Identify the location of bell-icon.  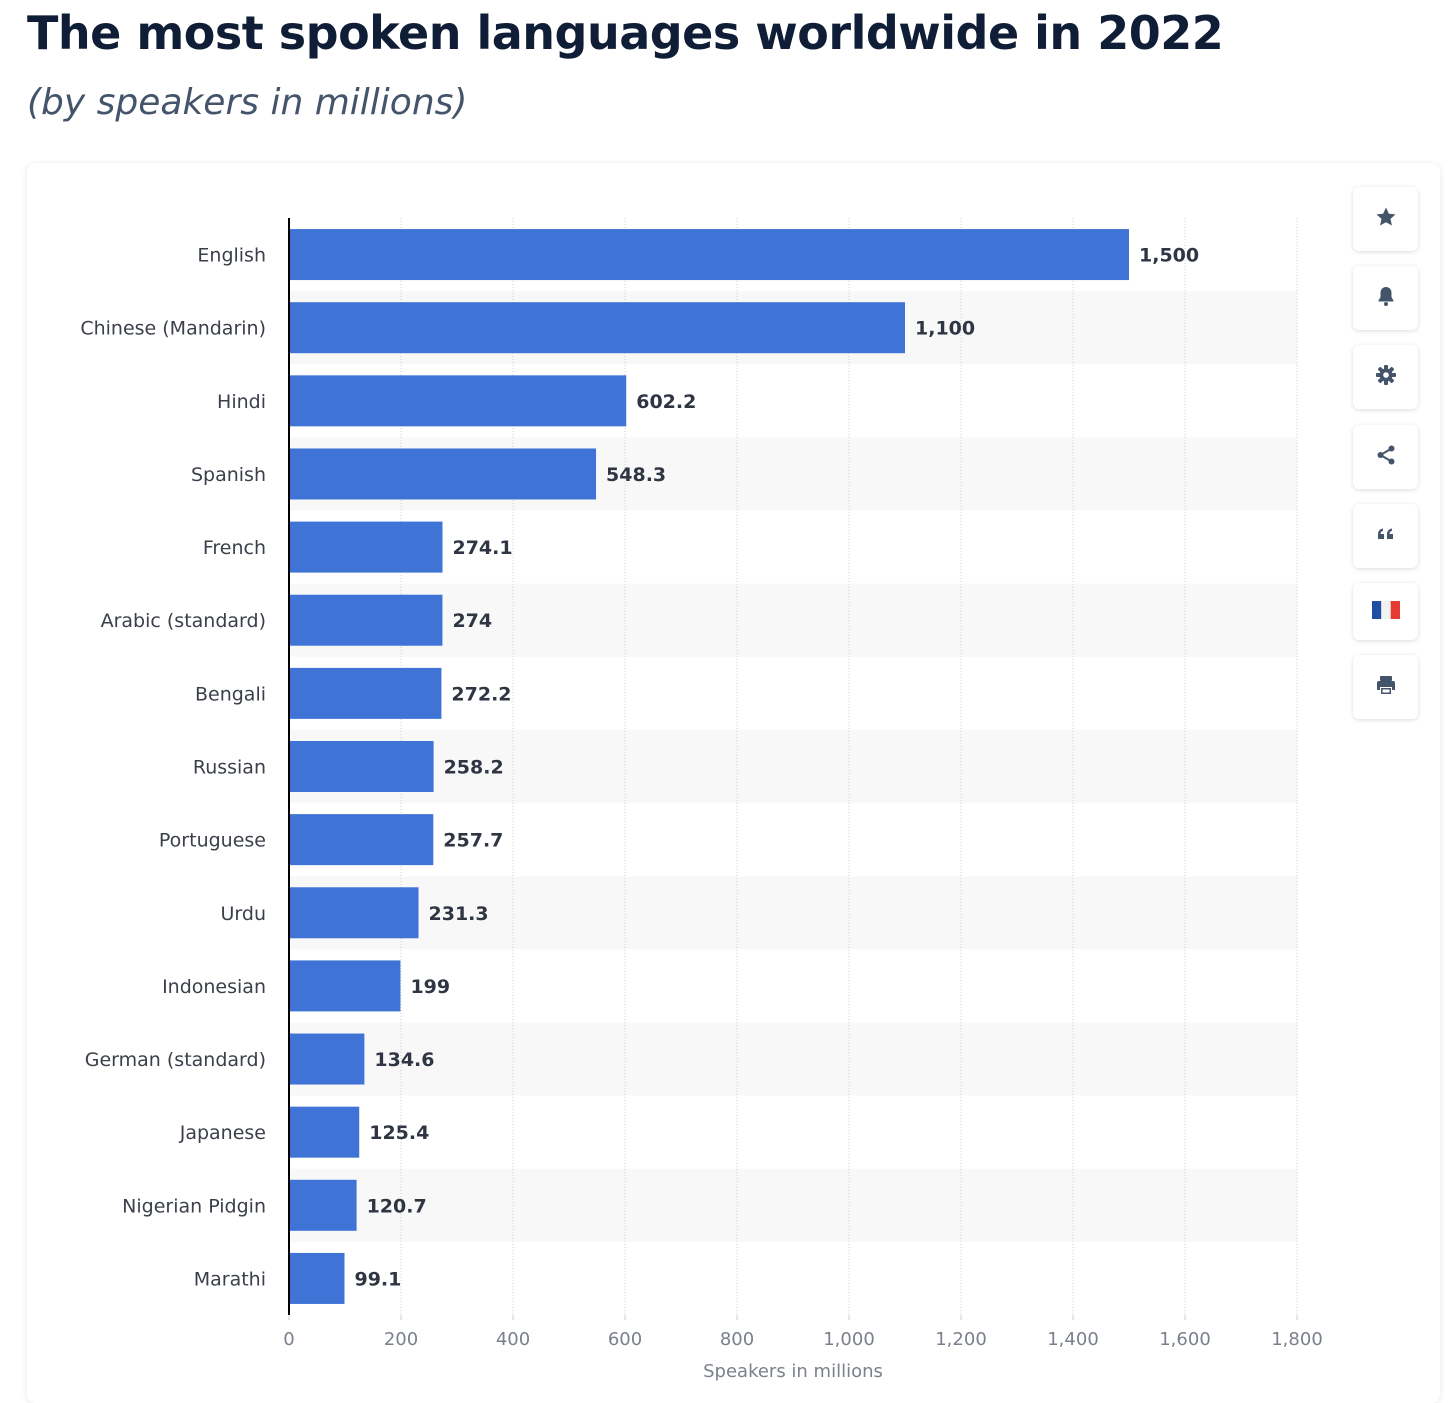
(1386, 298).